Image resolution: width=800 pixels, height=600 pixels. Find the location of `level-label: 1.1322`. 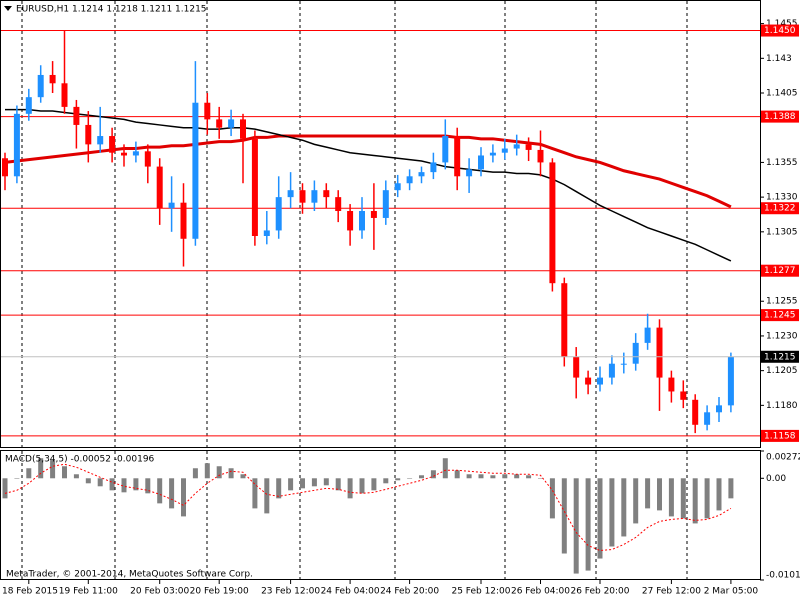

level-label: 1.1322 is located at coordinates (780, 209).